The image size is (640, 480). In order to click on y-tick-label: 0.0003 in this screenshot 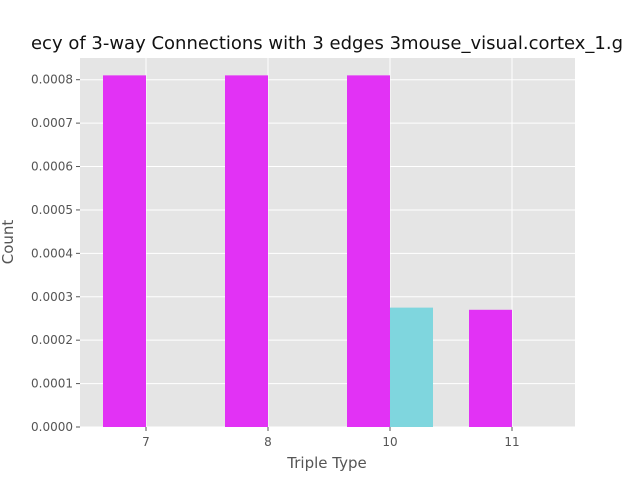, I will do `click(52, 297)`.